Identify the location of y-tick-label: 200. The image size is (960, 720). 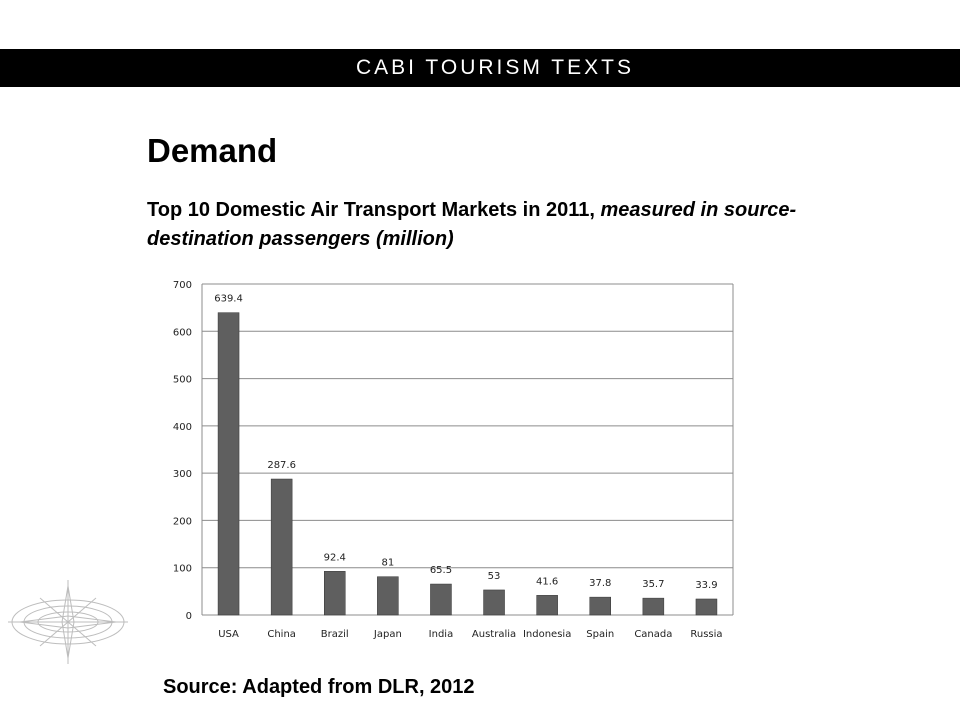
(182, 521).